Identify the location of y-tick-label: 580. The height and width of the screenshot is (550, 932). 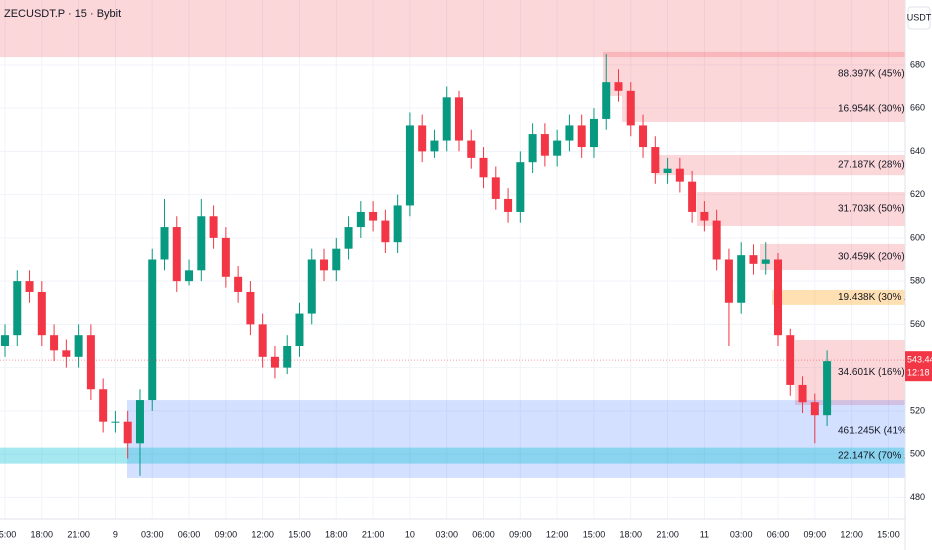
(917, 281).